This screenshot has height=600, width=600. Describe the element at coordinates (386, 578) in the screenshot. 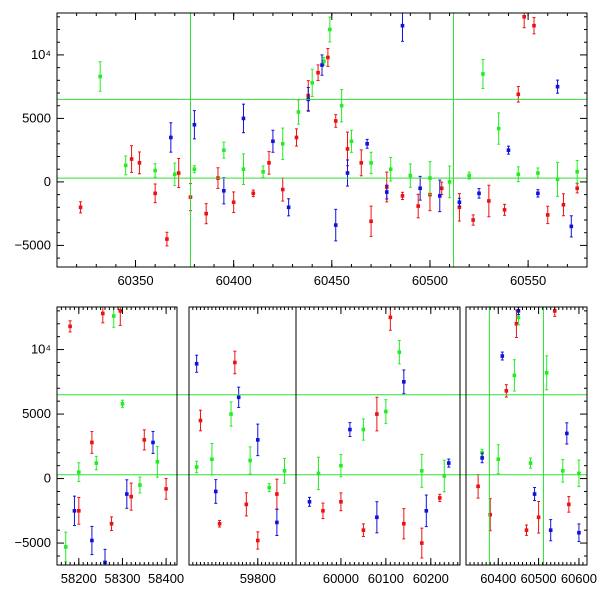

I see `bottom-x-tick-label: 60100` at that location.